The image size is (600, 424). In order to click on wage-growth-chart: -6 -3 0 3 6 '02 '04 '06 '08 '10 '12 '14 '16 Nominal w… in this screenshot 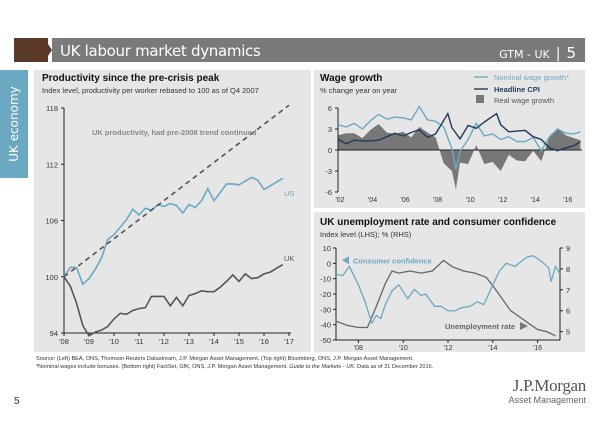, I will do `click(453, 138)`.